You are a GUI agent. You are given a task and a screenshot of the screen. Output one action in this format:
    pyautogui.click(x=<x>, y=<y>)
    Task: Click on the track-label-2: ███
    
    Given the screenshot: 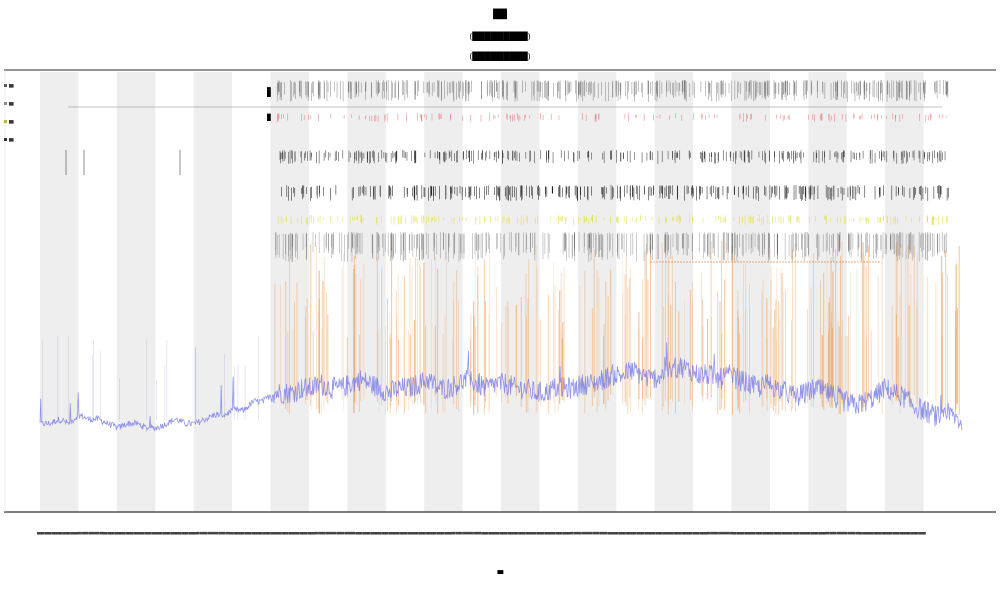 What is the action you would take?
    pyautogui.click(x=269, y=117)
    